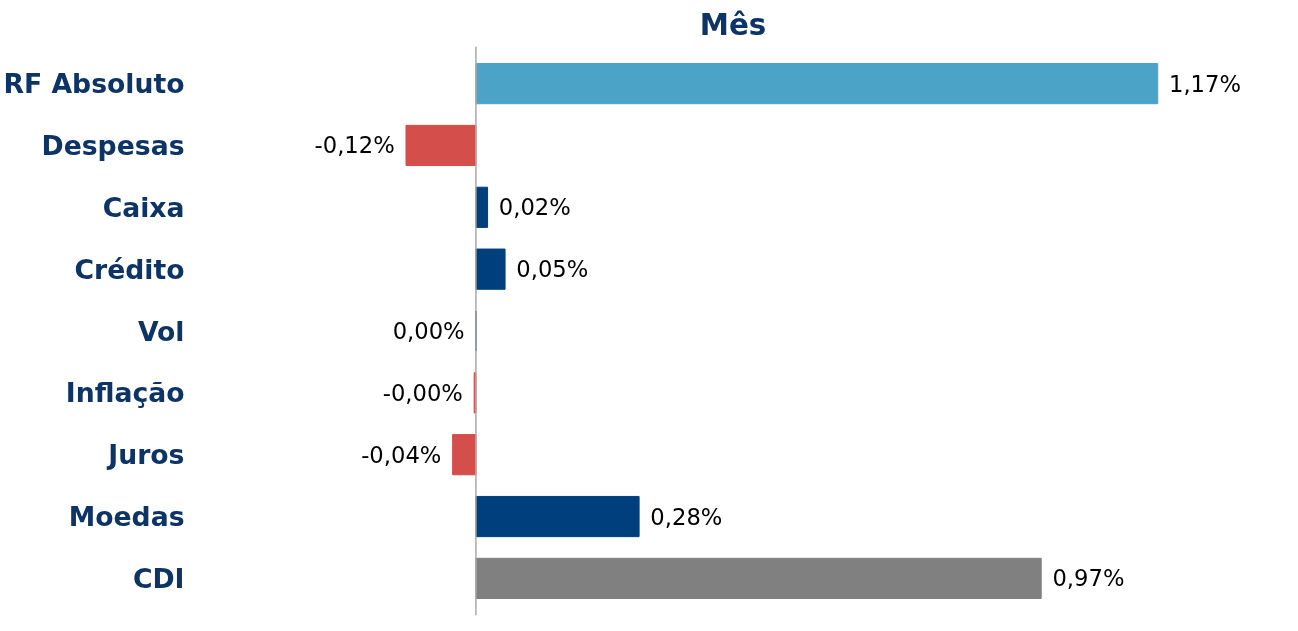  Describe the element at coordinates (145, 455) in the screenshot. I see `y-tick-label: Juros` at that location.